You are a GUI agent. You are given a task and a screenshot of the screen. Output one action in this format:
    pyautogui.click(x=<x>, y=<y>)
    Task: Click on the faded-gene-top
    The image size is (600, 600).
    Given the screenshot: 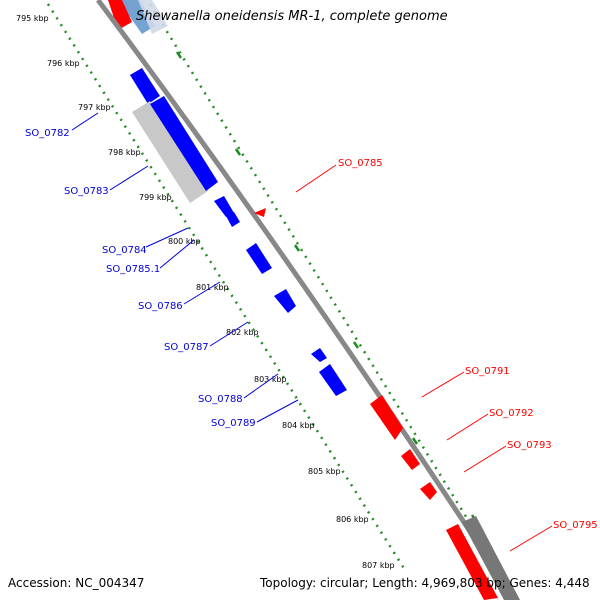 What is the action you would take?
    pyautogui.click(x=136, y=17)
    